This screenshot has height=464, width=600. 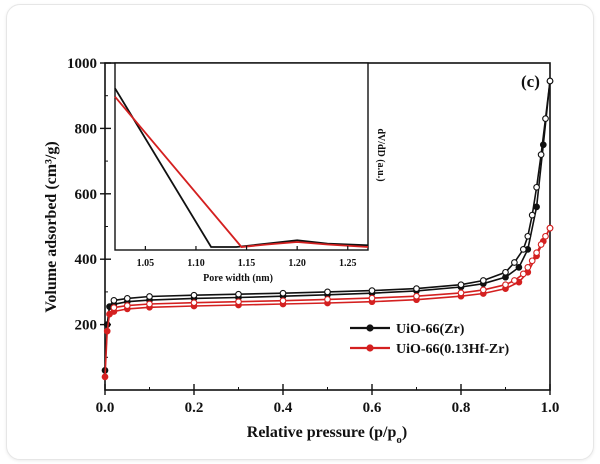 What do you see at coordinates (196, 263) in the screenshot?
I see `inset-x-tick-label: 1.10` at bounding box center [196, 263].